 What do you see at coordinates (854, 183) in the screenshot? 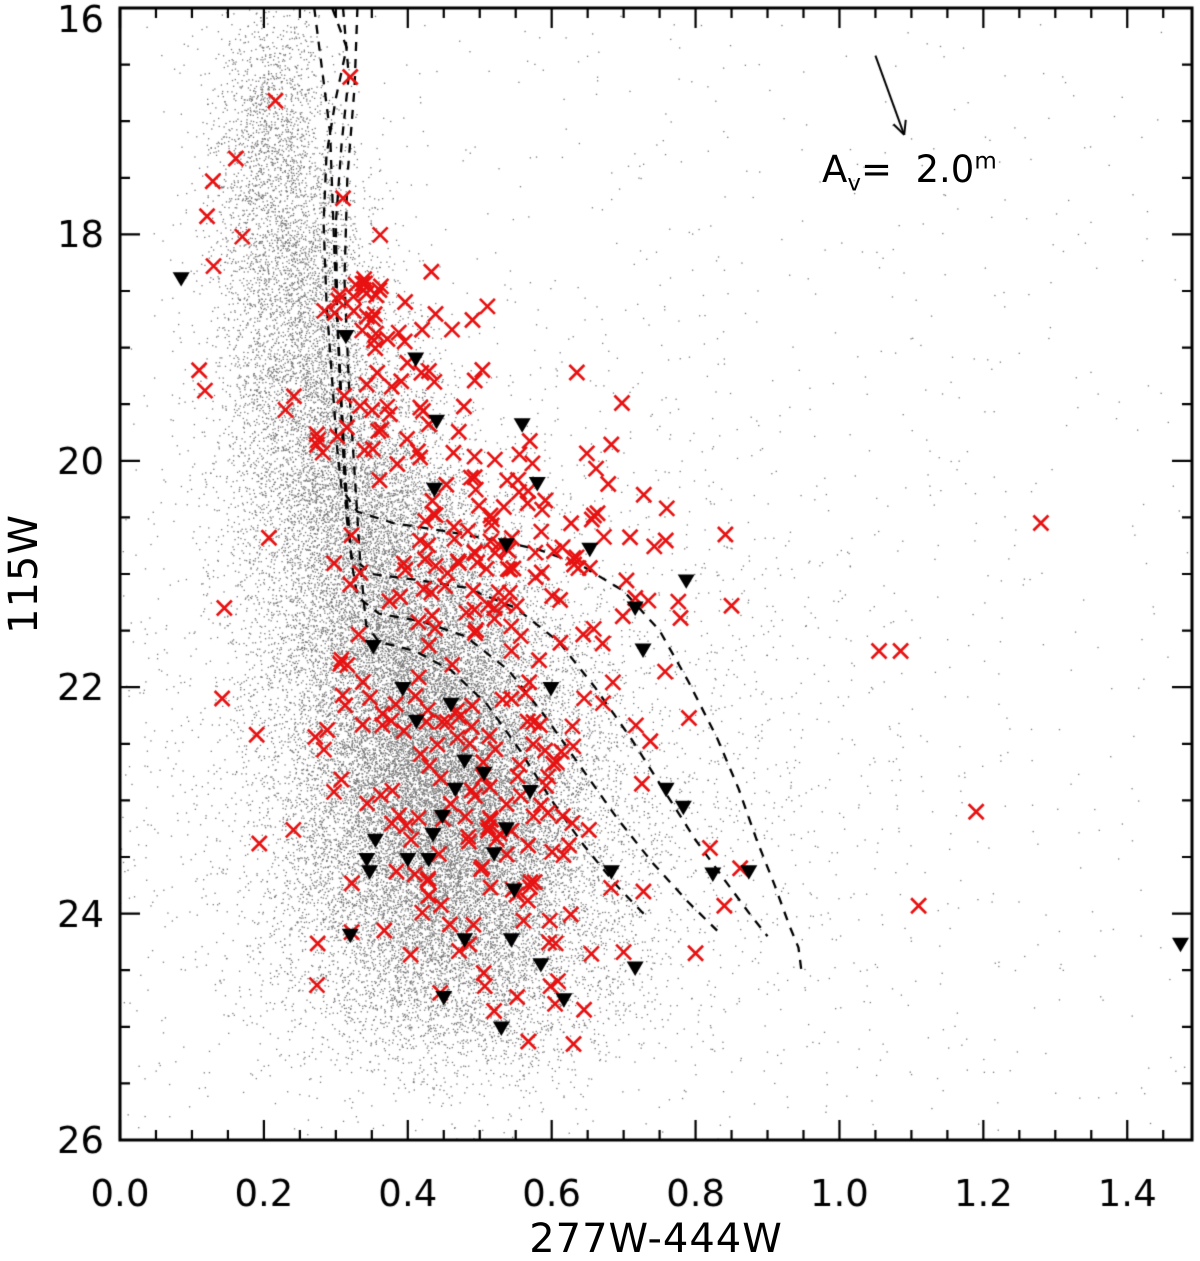
I see `annotation-subscript: v` at bounding box center [854, 183].